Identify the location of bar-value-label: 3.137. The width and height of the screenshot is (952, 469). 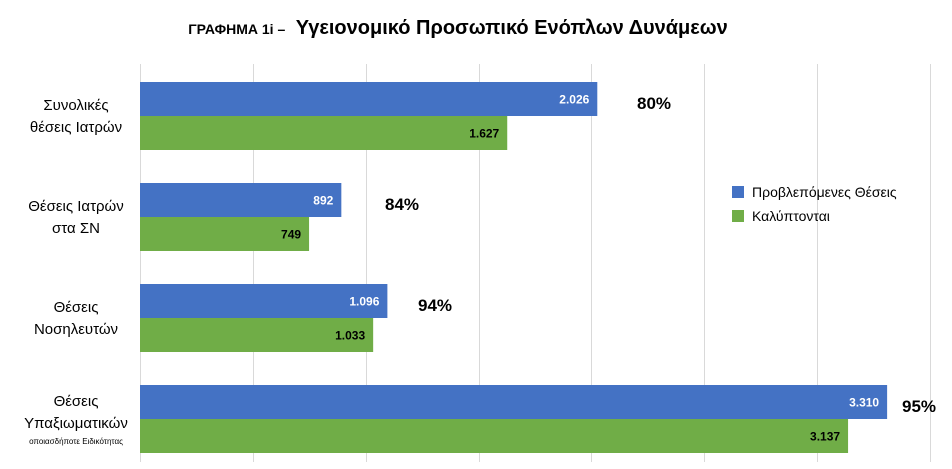
(825, 437).